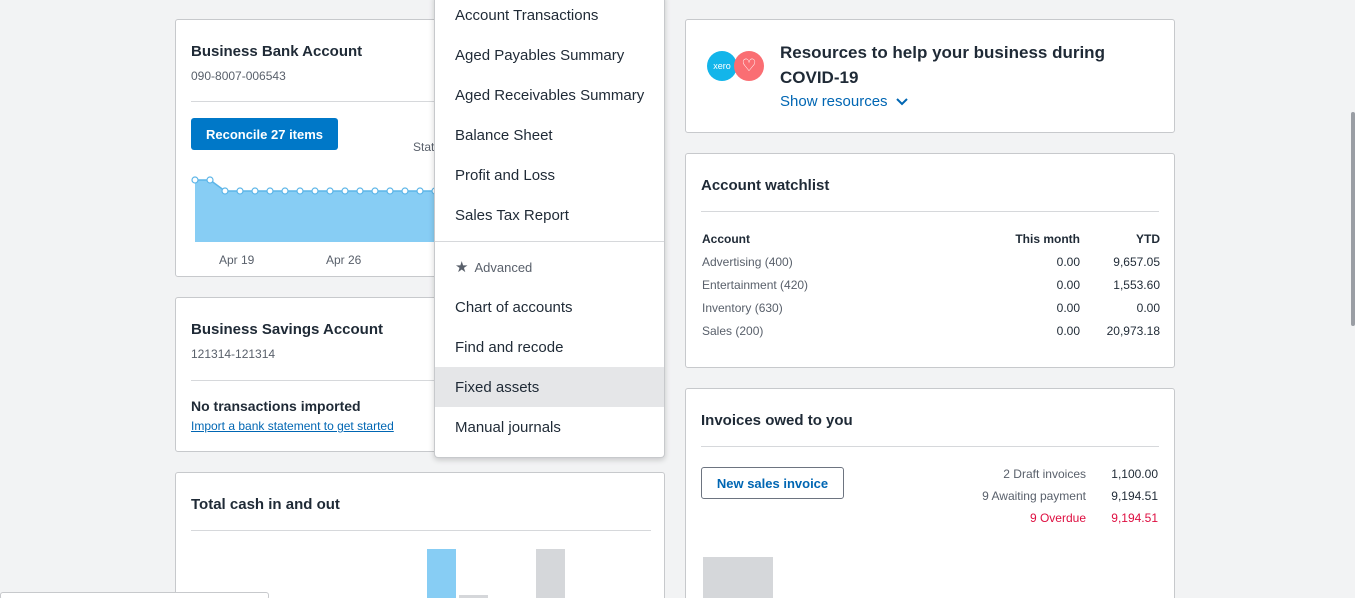 The width and height of the screenshot is (1355, 598). What do you see at coordinates (550, 95) in the screenshot?
I see `menu-item-aged-receivables: Aged Receivables Summary` at bounding box center [550, 95].